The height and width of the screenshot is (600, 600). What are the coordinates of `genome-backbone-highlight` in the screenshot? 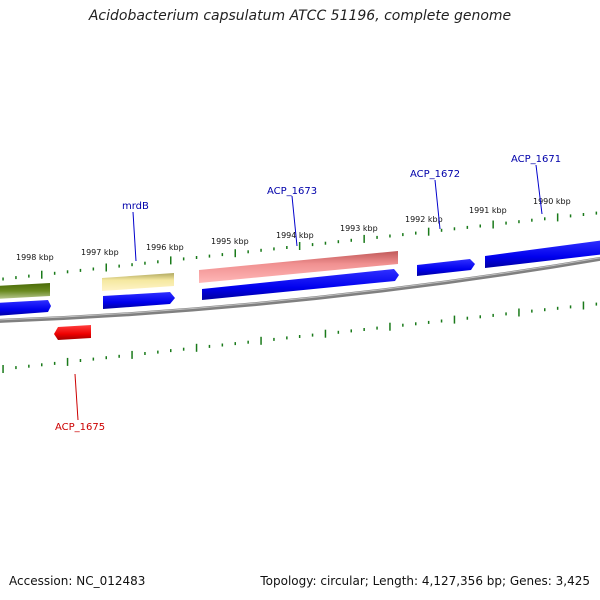 It's located at (300, 289).